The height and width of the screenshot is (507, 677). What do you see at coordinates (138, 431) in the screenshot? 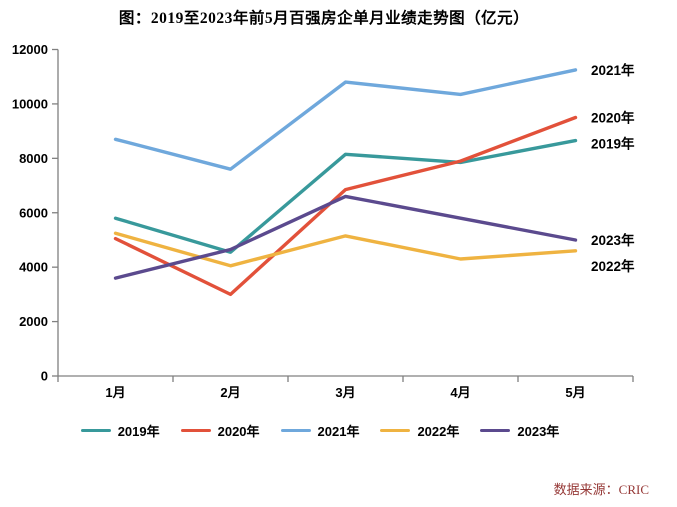
I see `legend-label-0: 2019年` at bounding box center [138, 431].